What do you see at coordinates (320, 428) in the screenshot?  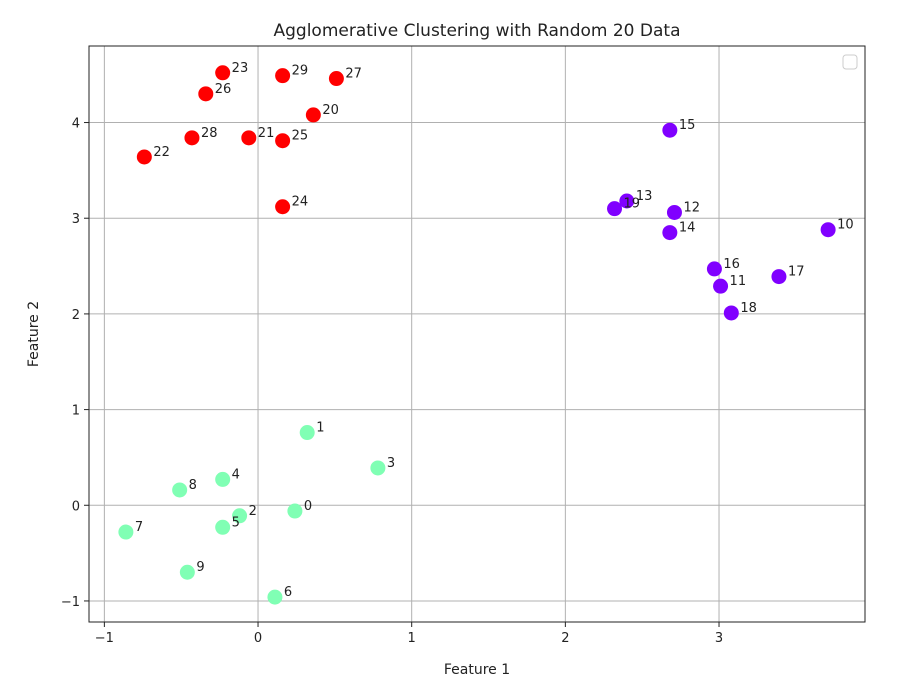 I see `point-label: 1` at bounding box center [320, 428].